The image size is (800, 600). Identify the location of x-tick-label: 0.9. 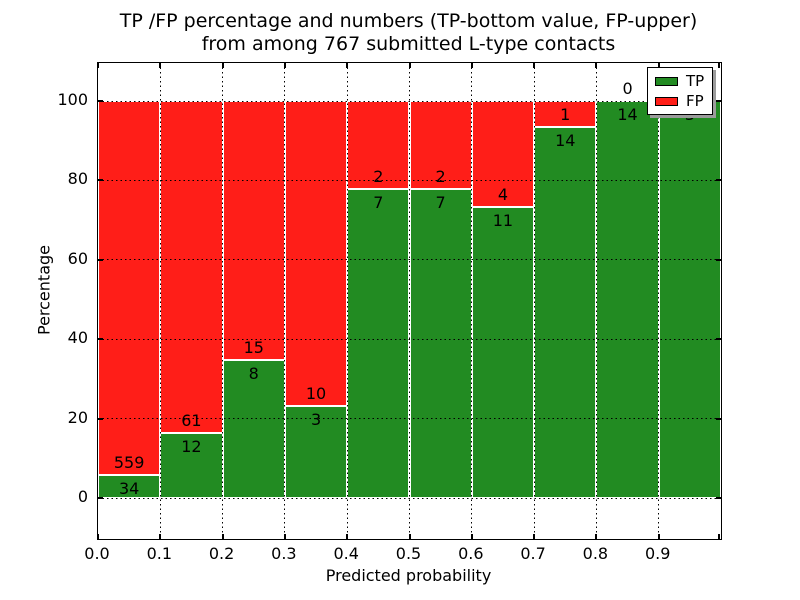
(657, 553).